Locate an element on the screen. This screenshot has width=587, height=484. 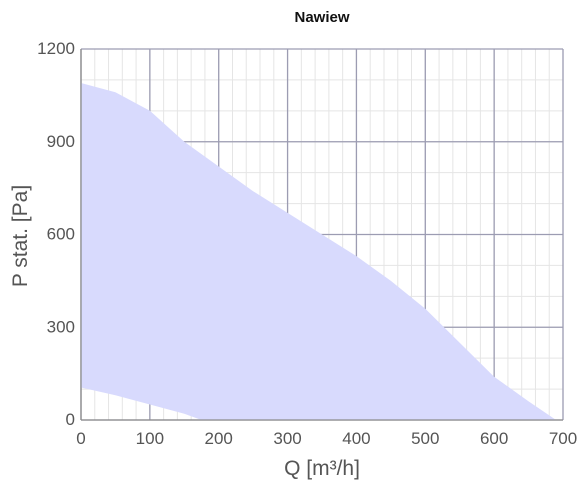
x-tick-label: 0 is located at coordinates (80, 438).